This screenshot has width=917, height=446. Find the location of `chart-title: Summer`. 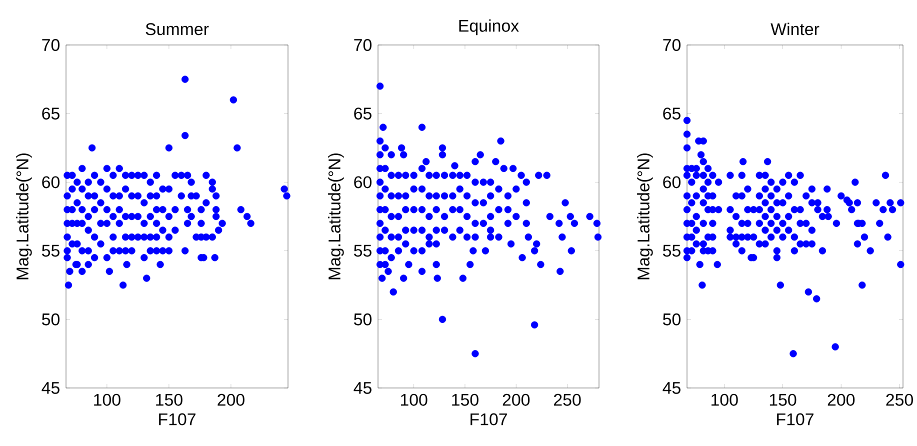

chart-title: Summer is located at coordinates (177, 29).